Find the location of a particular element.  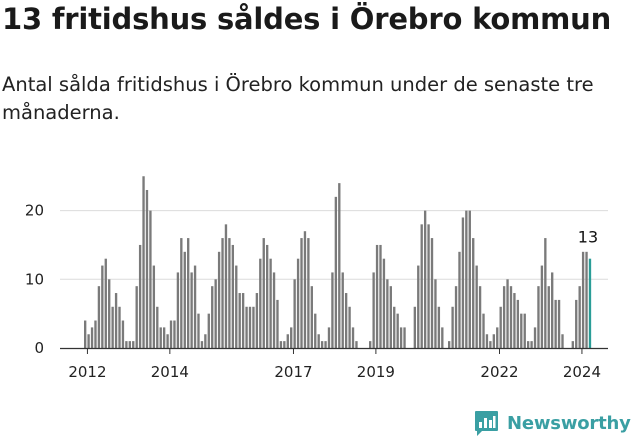

x-tick-label: 2017 is located at coordinates (293, 372).